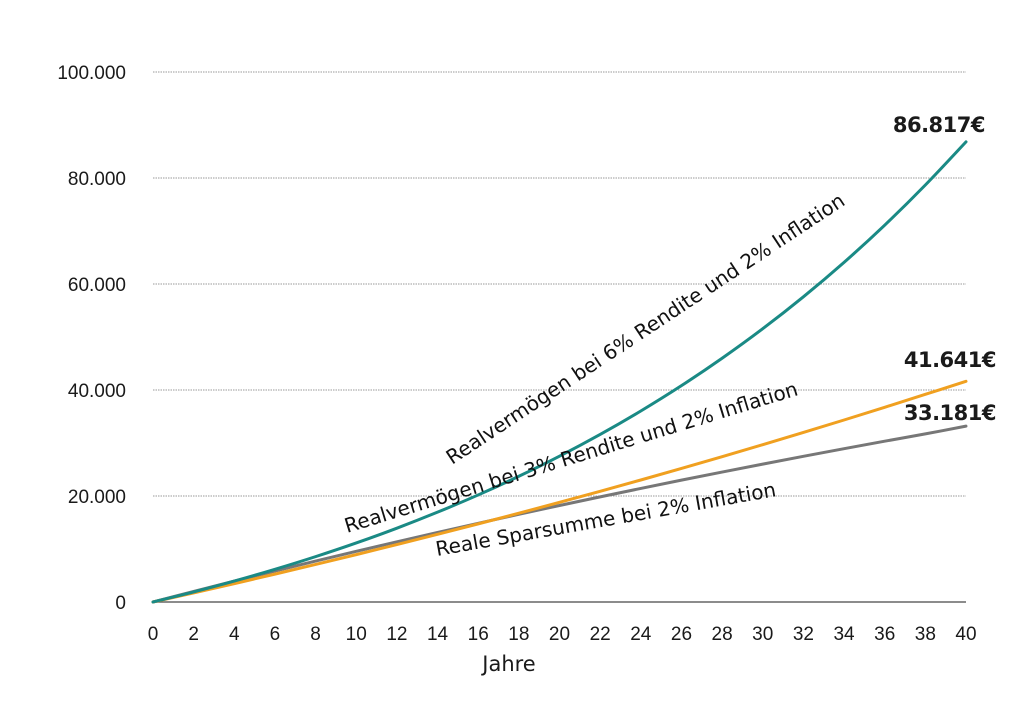 The width and height of the screenshot is (1024, 724). I want to click on x-tick-label: 32, so click(803, 634).